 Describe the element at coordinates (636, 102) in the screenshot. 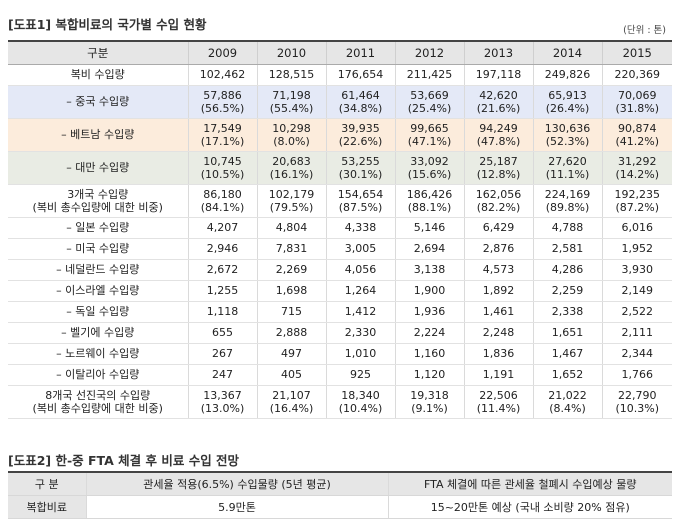

I see `value-cell: 70,069 (31.8%)` at that location.